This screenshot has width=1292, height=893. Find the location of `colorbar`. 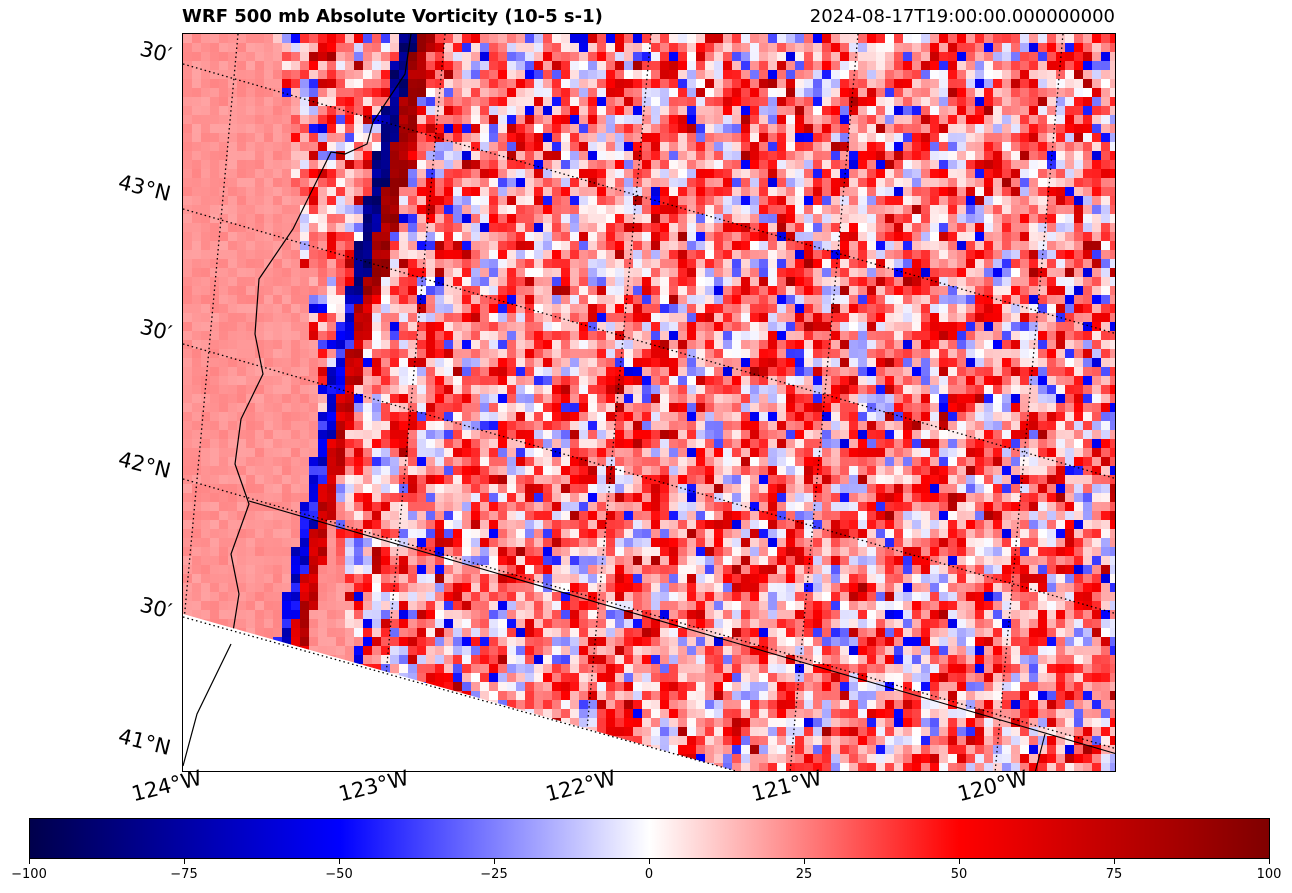

colorbar is located at coordinates (649, 838).